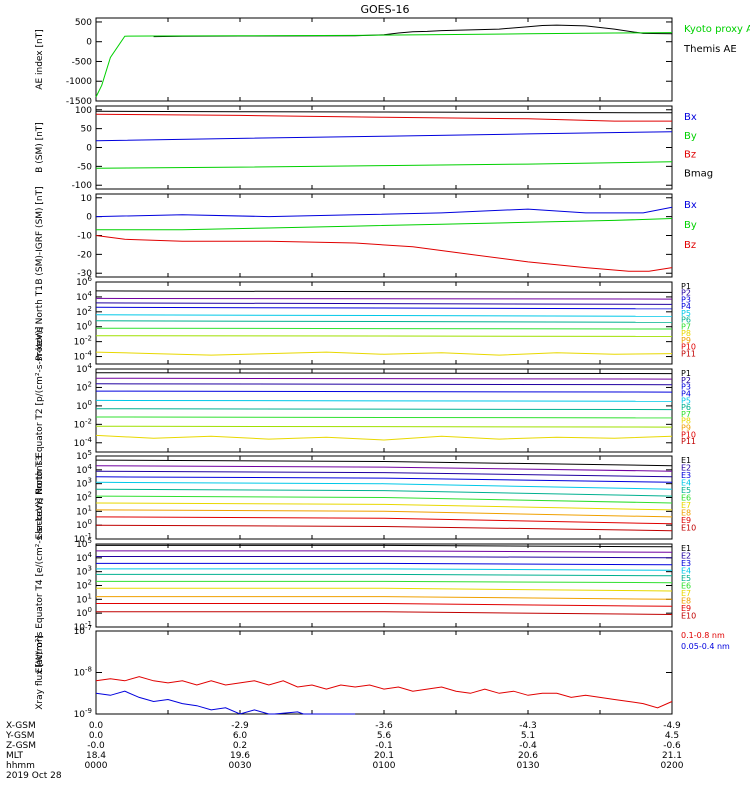 The width and height of the screenshot is (750, 804). What do you see at coordinates (384, 253) in the screenshot?
I see `series-line-bz` at bounding box center [384, 253].